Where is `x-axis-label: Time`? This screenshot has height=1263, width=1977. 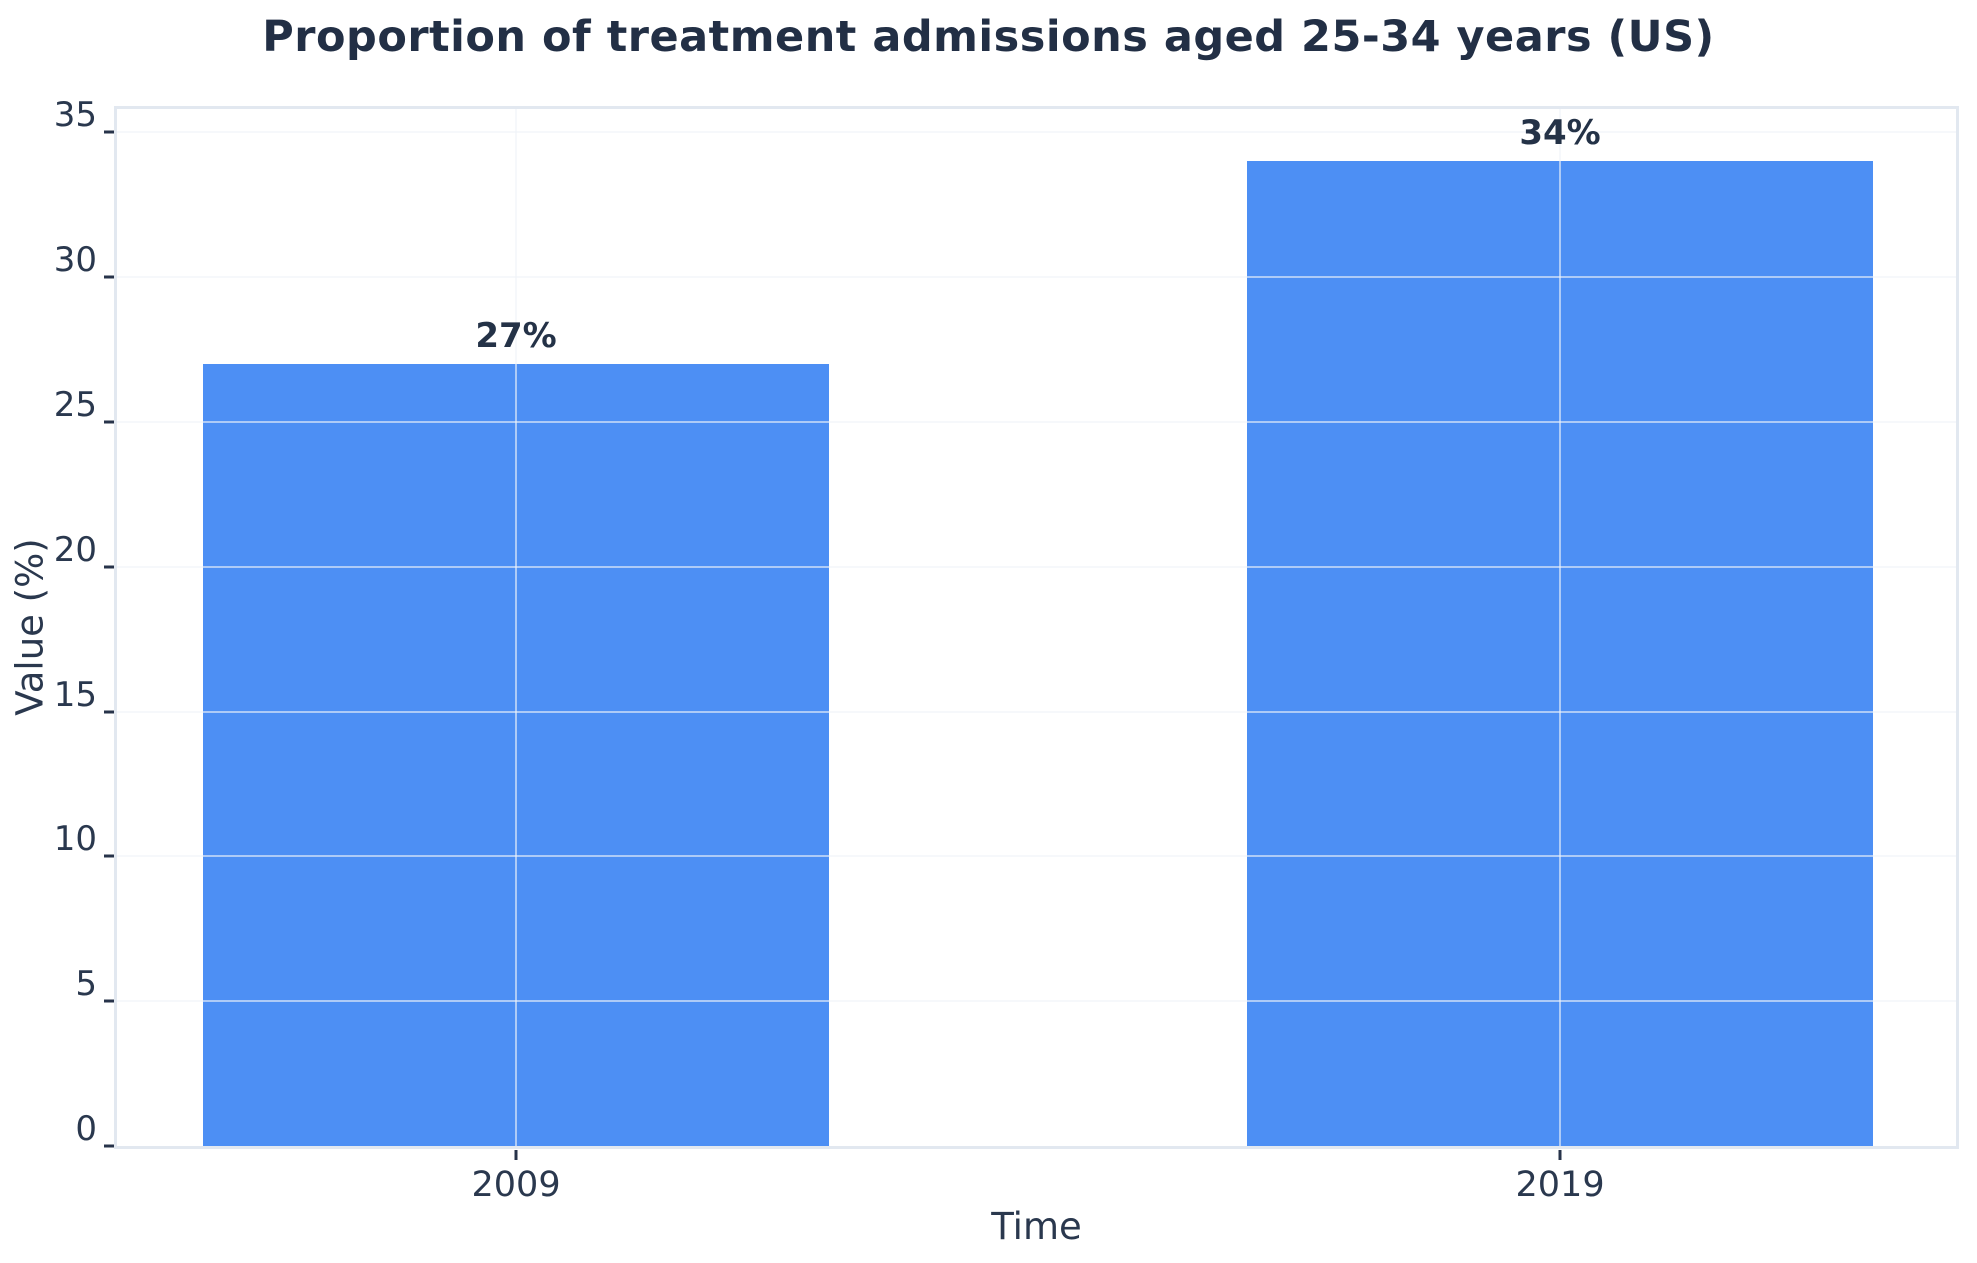
x-axis-label: Time is located at coordinates (1036, 1226).